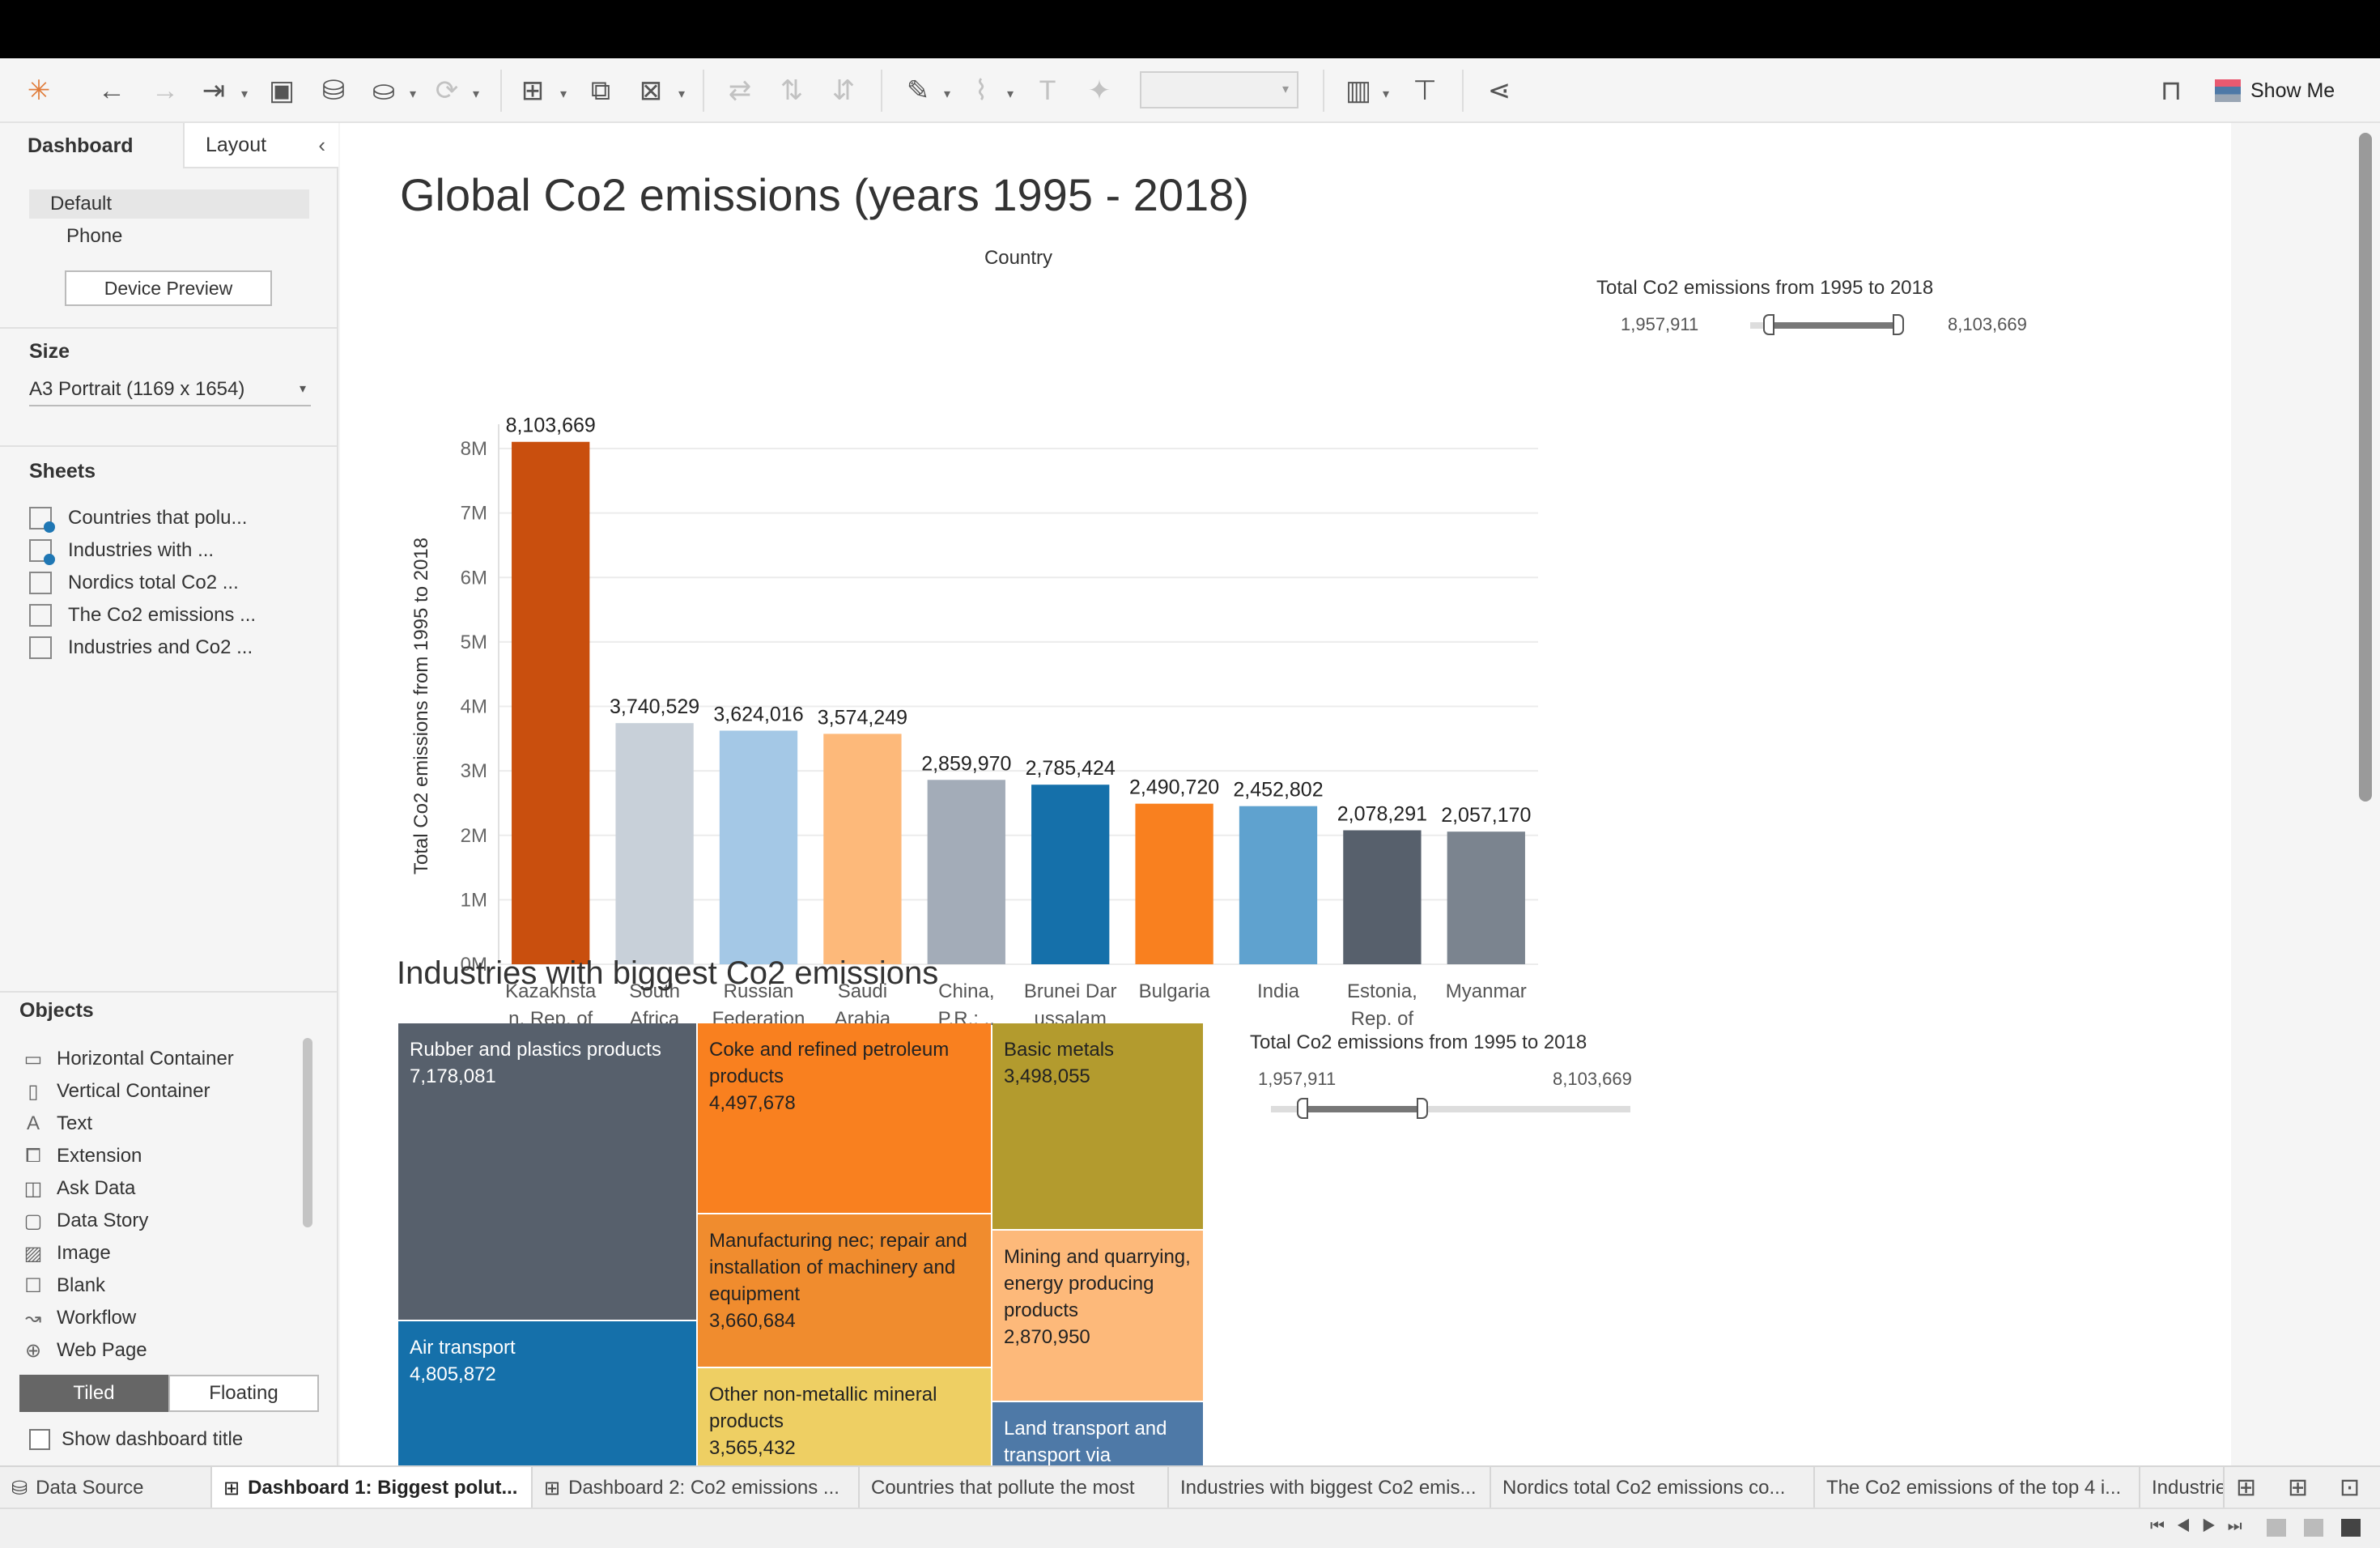 The height and width of the screenshot is (1548, 2380). What do you see at coordinates (214, 91) in the screenshot?
I see `replay-icon: ⇥` at bounding box center [214, 91].